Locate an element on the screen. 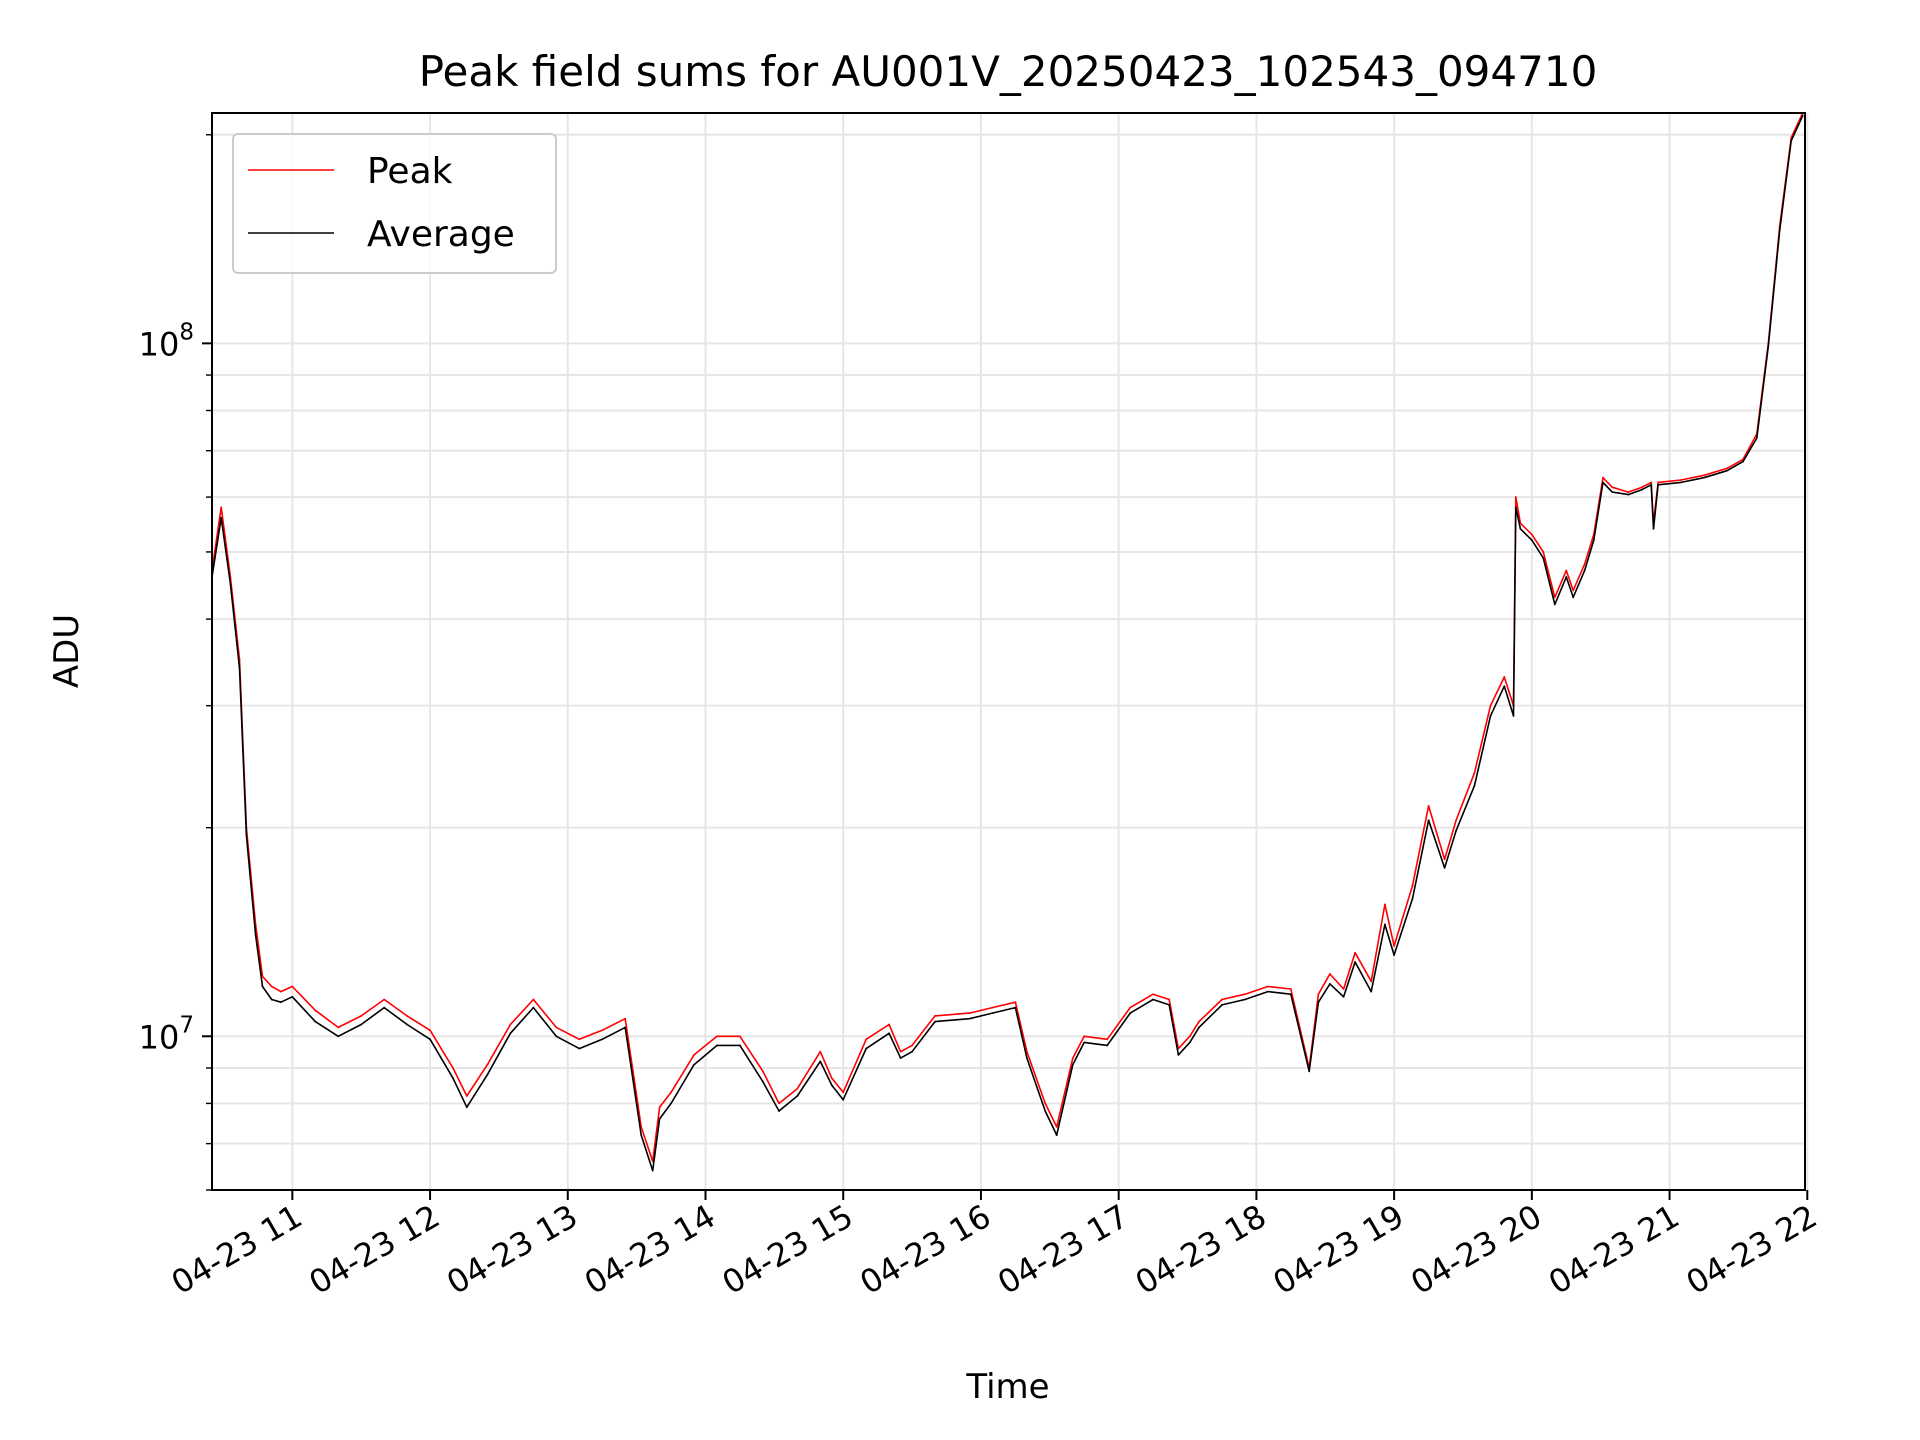  x-axis-label: Time is located at coordinates (1007, 1387).